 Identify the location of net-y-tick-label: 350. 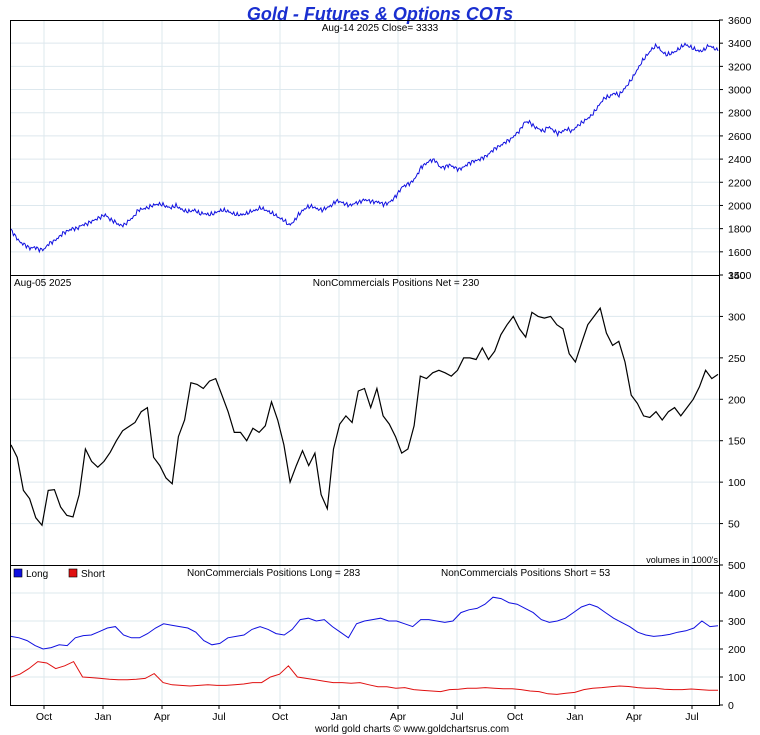
(737, 276).